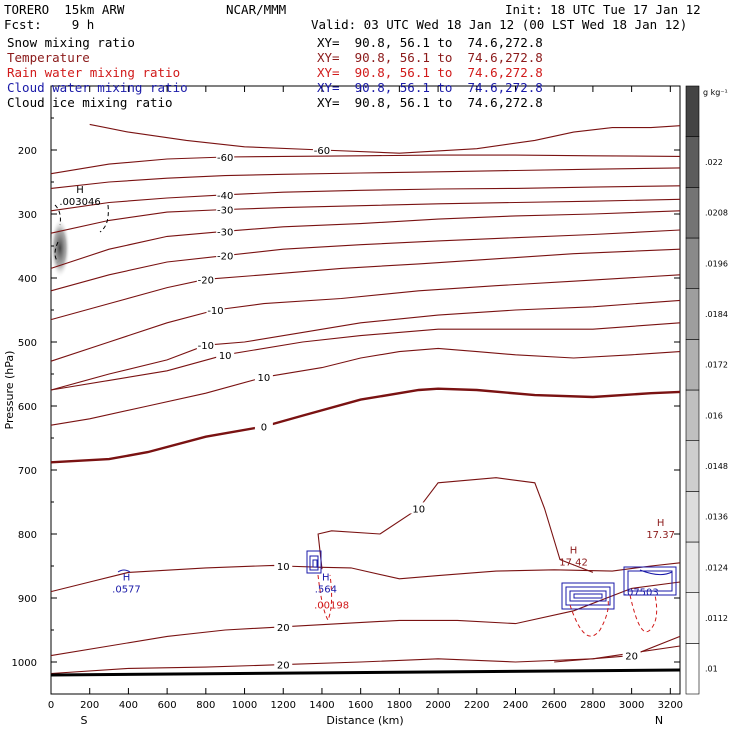  Describe the element at coordinates (9, 390) in the screenshot. I see `y-axis-label: Pressure (hPa)` at that location.